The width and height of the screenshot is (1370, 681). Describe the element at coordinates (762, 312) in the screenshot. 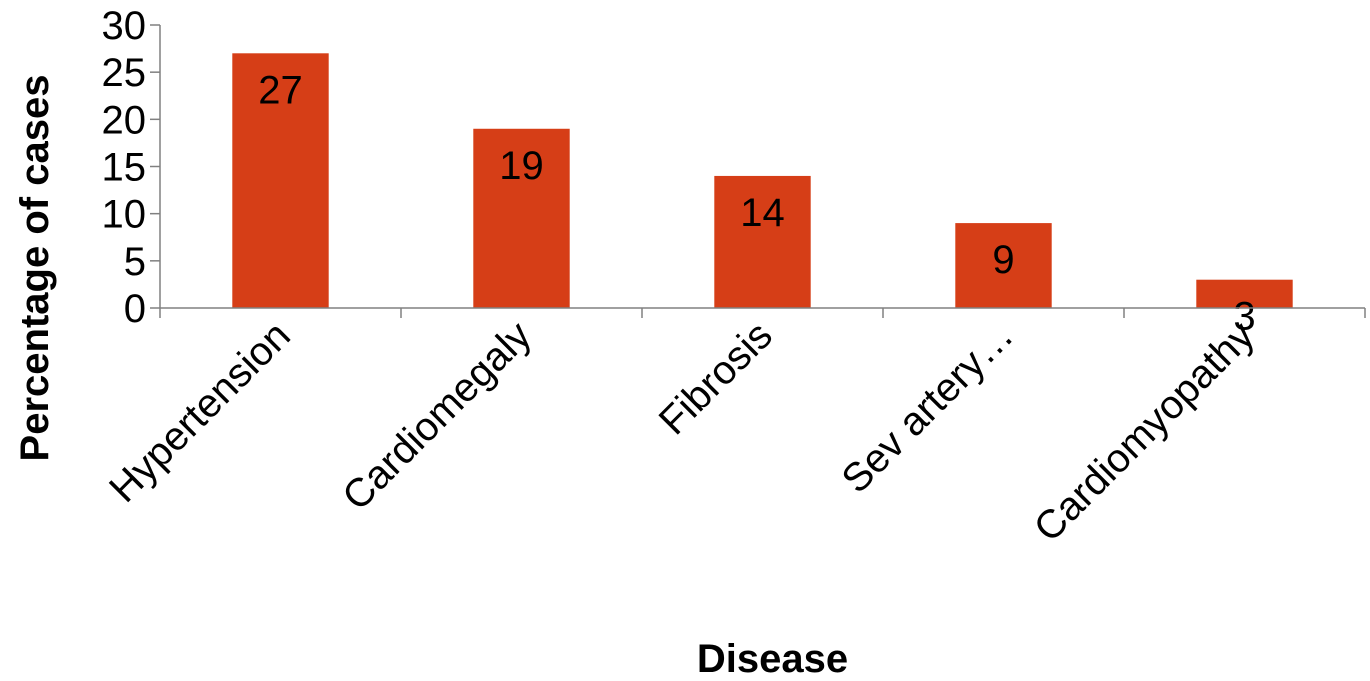

I see `x-axis` at that location.